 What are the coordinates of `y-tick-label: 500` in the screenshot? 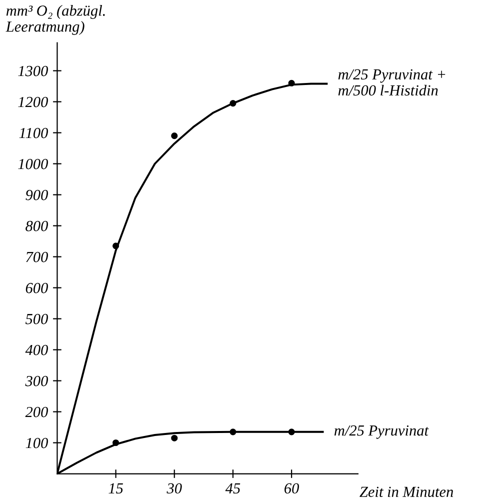 It's located at (37, 319).